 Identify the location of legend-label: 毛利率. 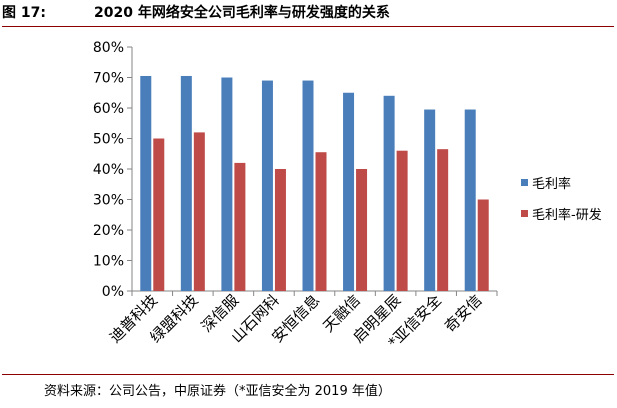
(552, 184).